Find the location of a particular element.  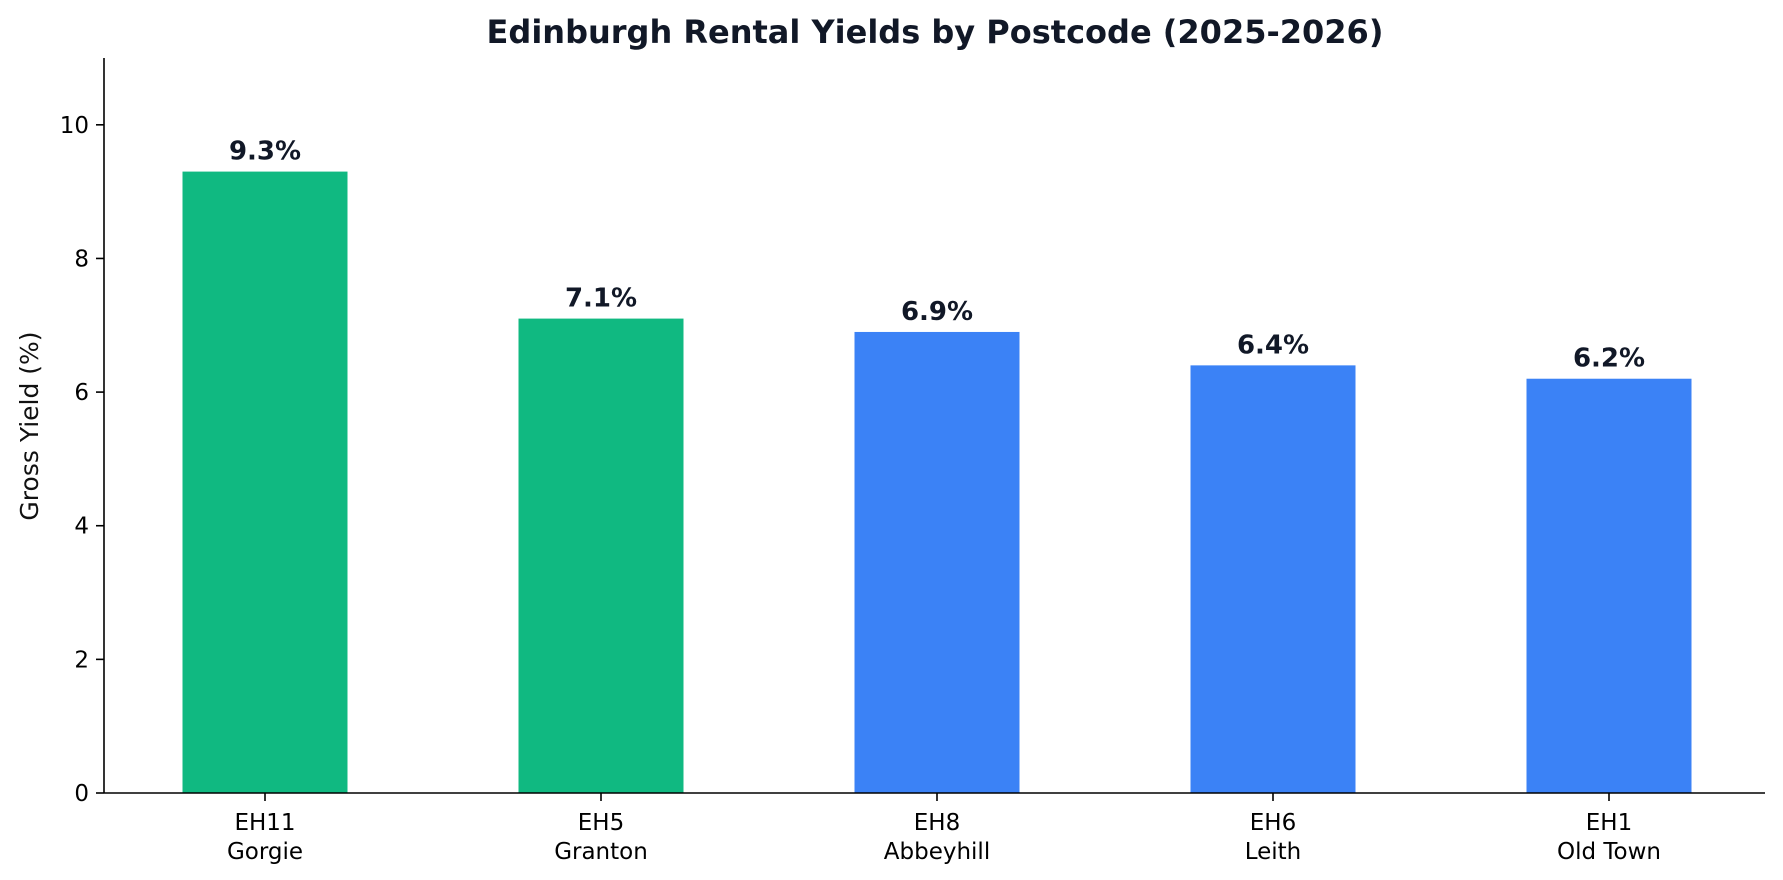

data-label-eh8: 6.9% is located at coordinates (937, 312).